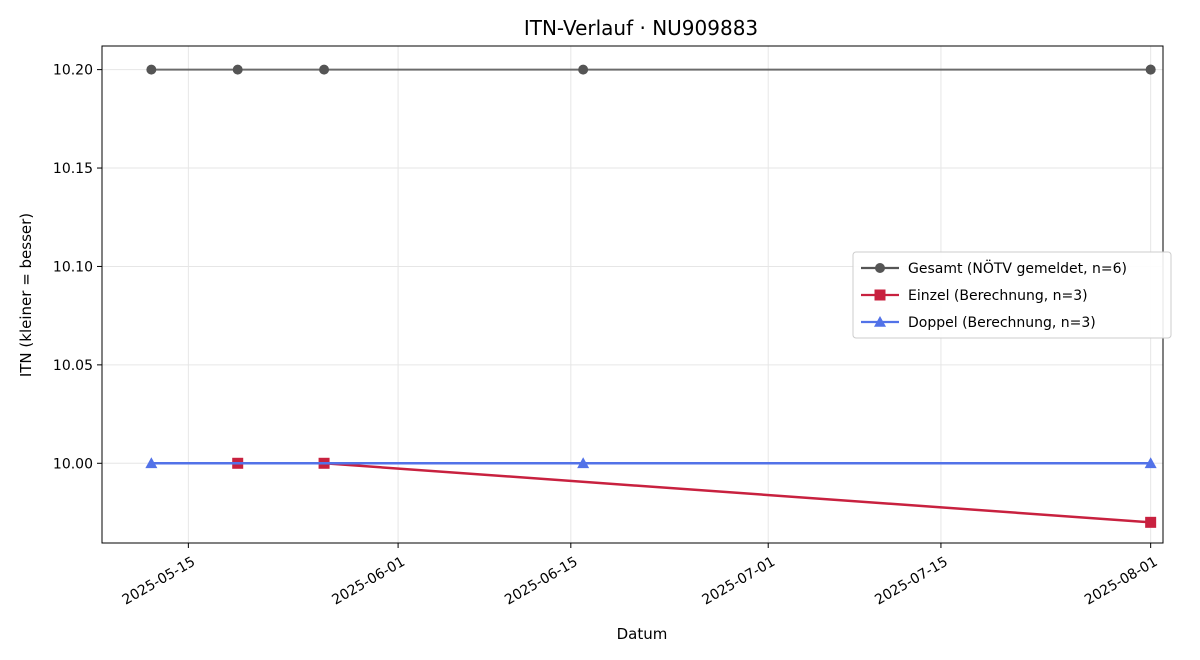 The width and height of the screenshot is (1200, 660). I want to click on x-axis-label: Datum, so click(642, 634).